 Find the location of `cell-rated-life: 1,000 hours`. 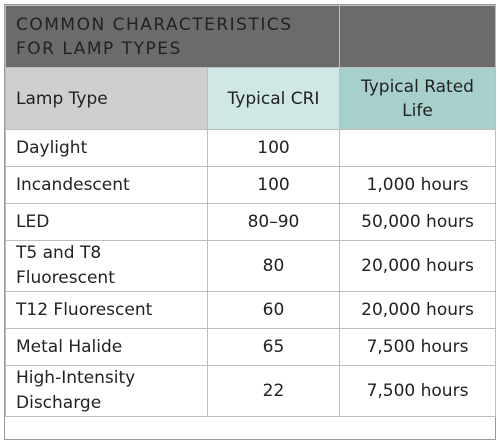

cell-rated-life: 1,000 hours is located at coordinates (417, 185).